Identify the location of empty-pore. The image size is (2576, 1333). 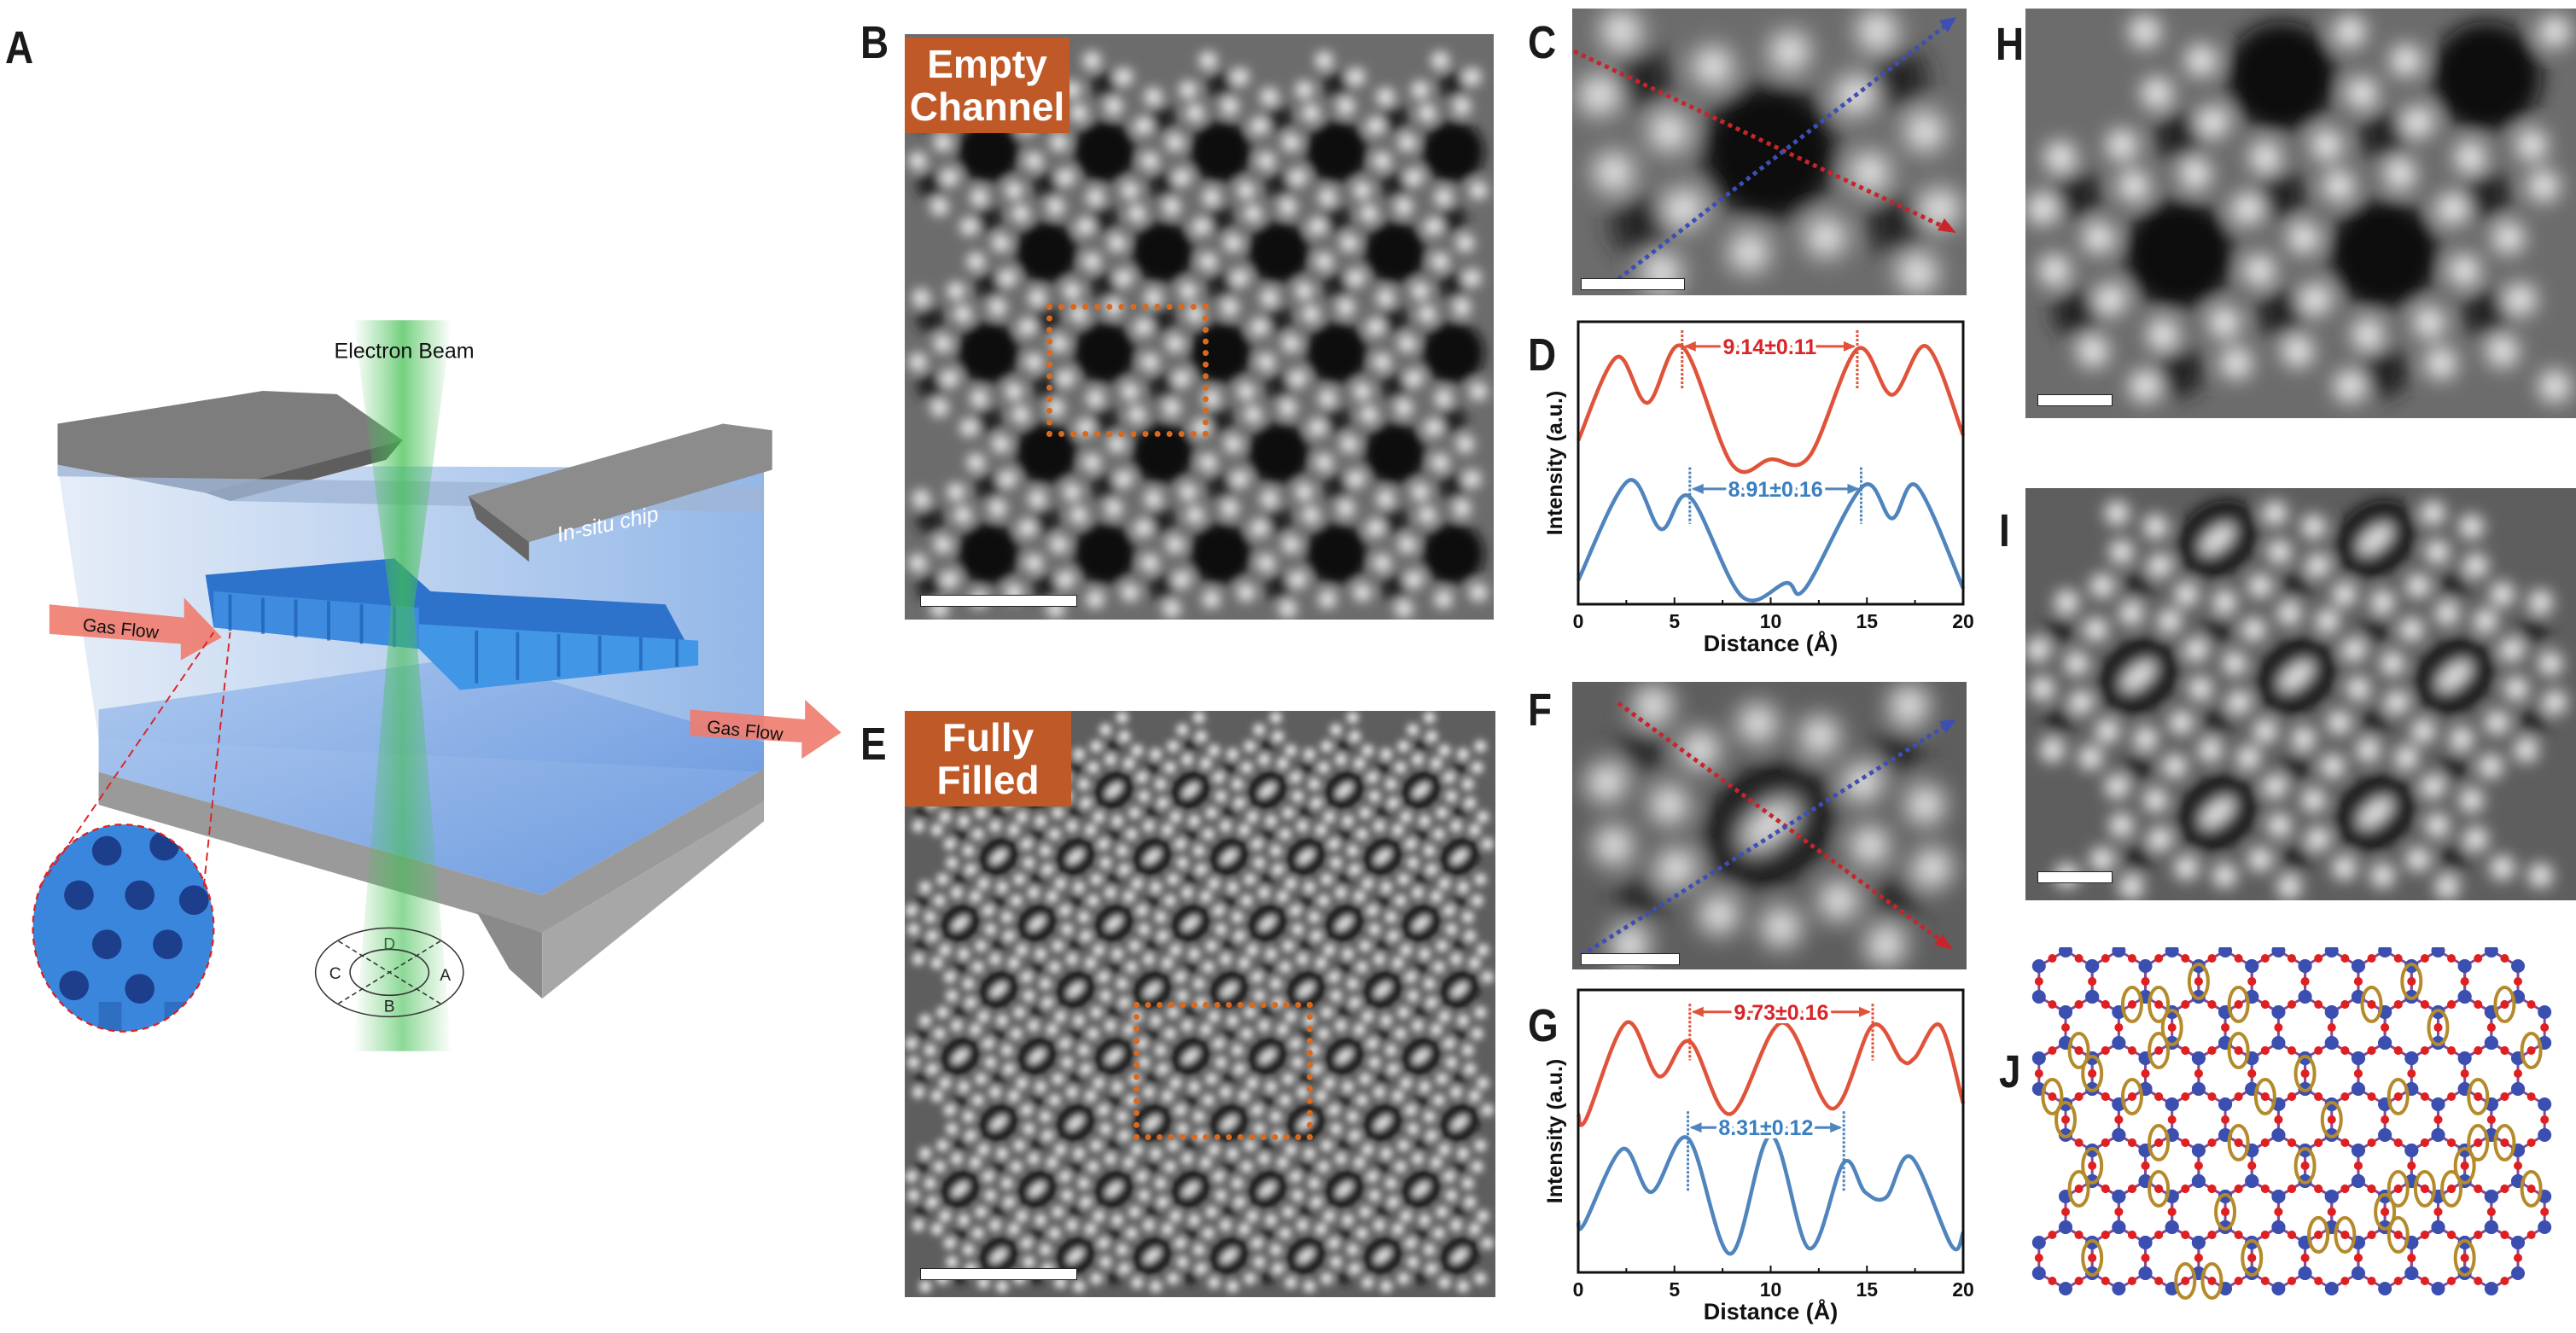
(1220, 553).